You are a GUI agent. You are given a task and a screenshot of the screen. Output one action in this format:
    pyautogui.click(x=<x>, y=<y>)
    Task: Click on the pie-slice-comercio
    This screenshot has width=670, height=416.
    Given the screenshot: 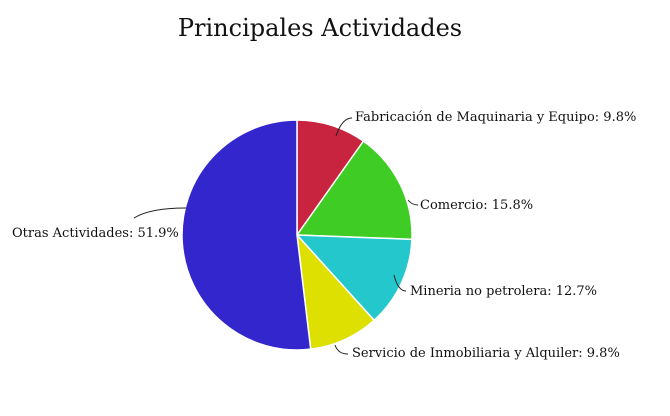 What is the action you would take?
    pyautogui.click(x=354, y=190)
    